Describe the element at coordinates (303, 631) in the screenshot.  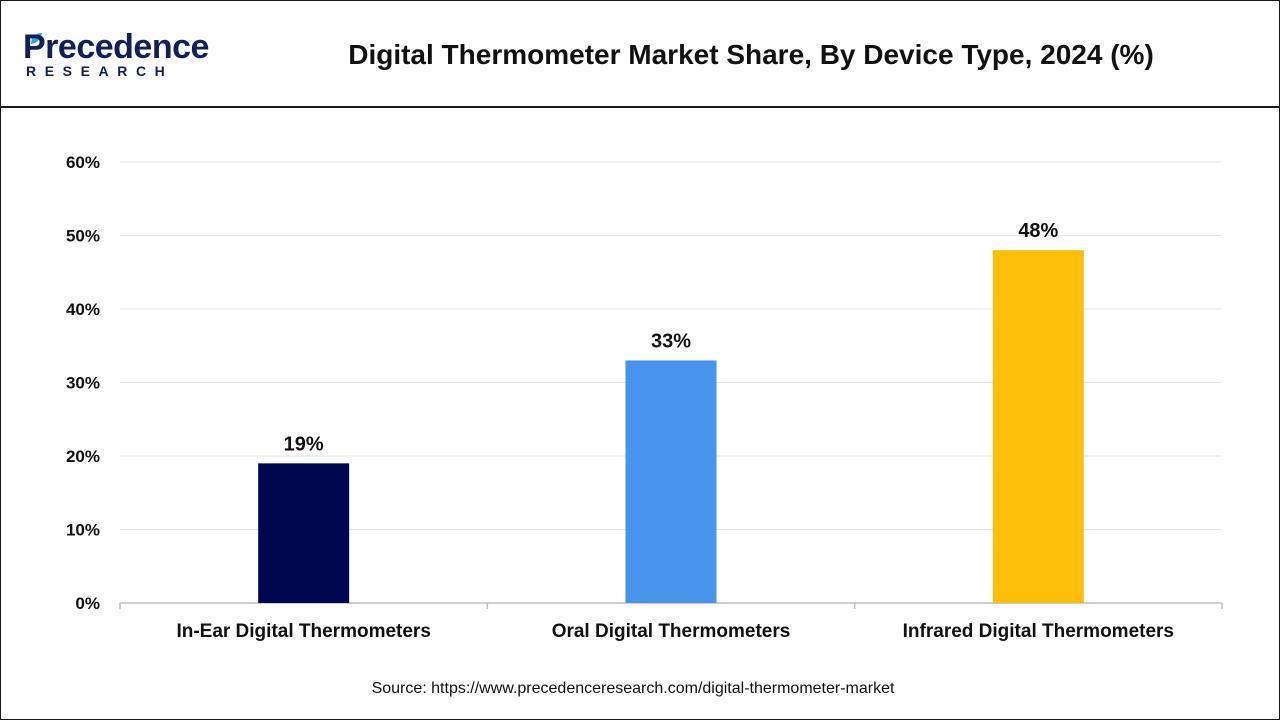
I see `x-tick-label: In-Ear Digital Thermometers` at that location.